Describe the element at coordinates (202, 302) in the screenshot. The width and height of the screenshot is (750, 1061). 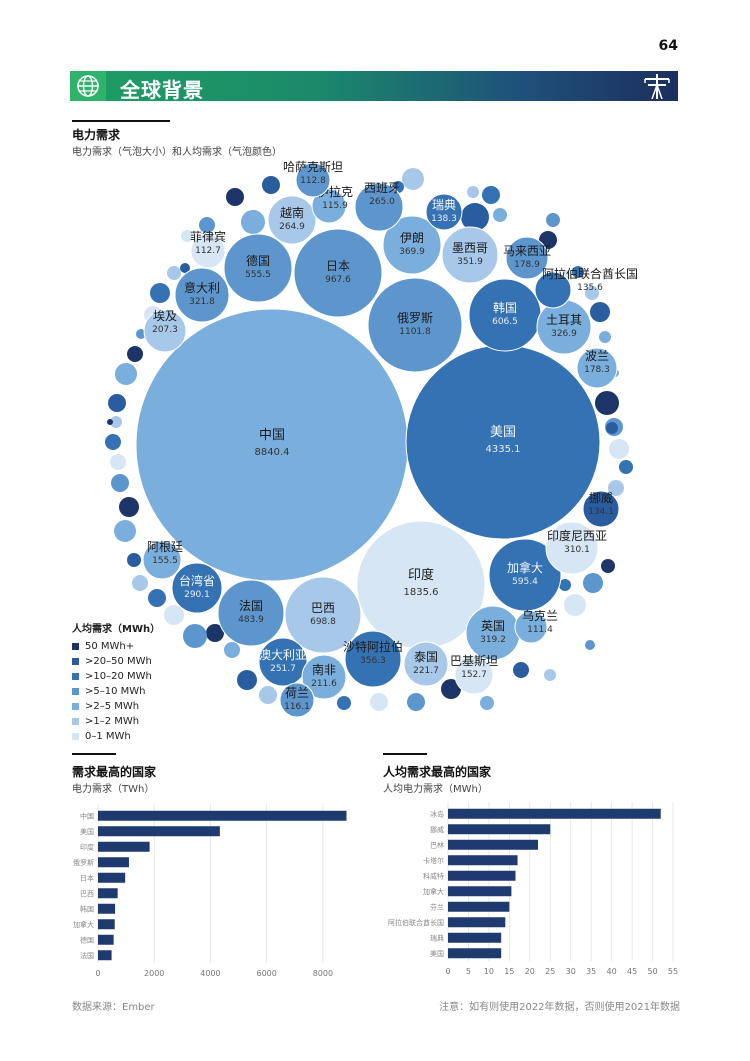
I see `bubble-value: 321.8` at that location.